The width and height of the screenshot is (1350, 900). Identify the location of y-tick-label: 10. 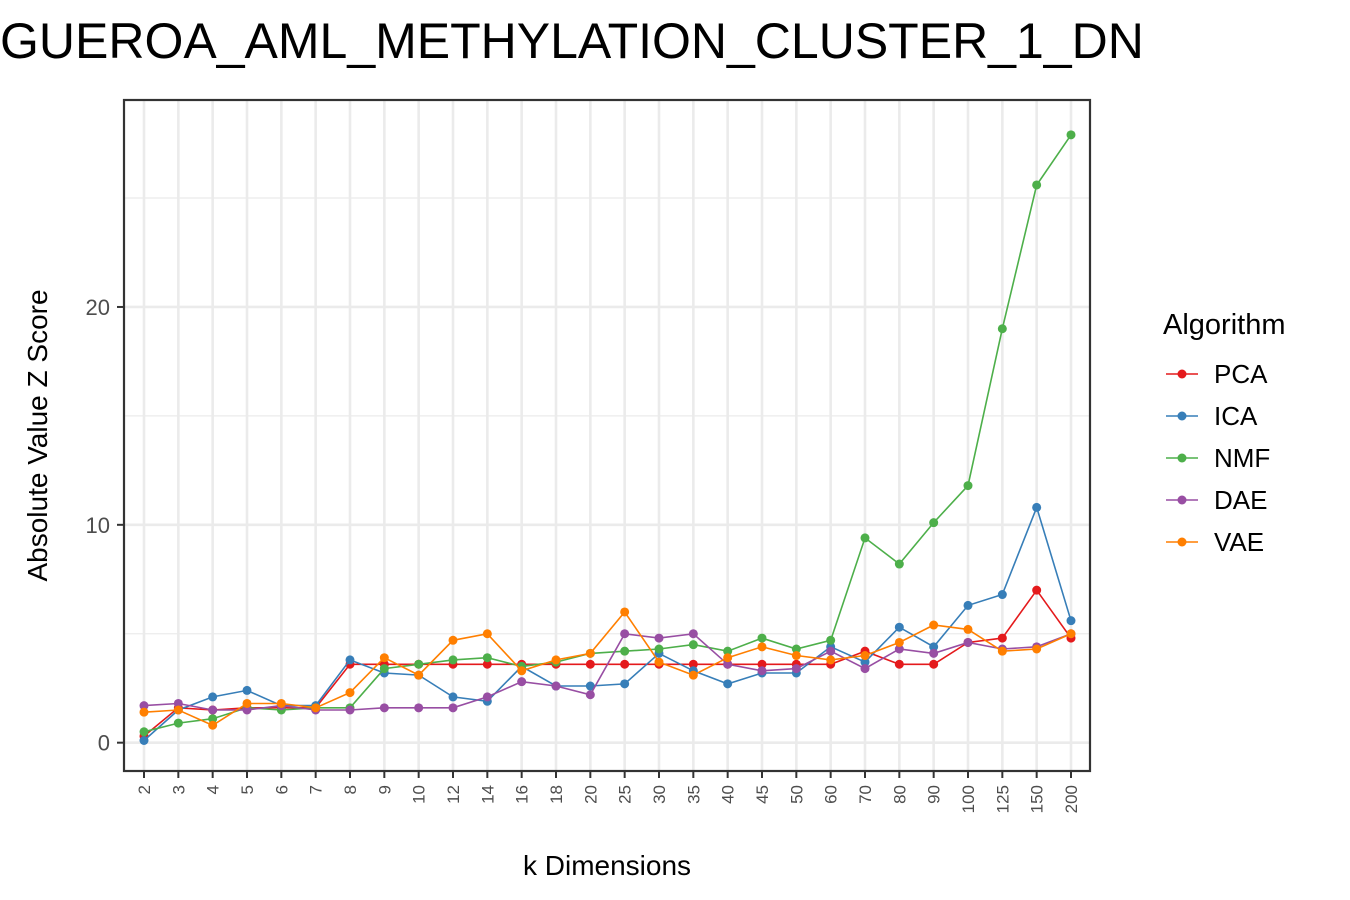
(98, 525).